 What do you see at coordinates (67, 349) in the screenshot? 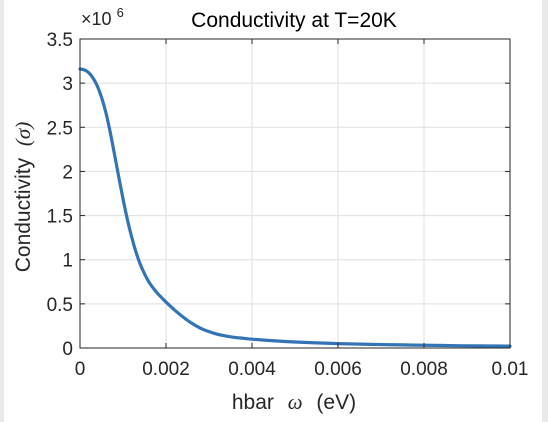
I see `y-tick-label: 0` at bounding box center [67, 349].